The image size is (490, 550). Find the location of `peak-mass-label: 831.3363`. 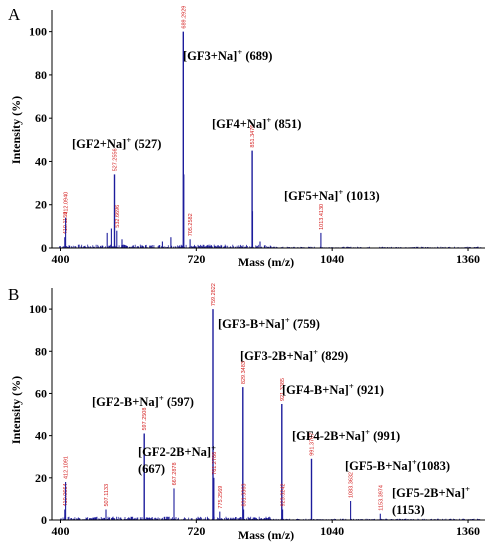

peak-mass-label: 831.3363 is located at coordinates (245, 495).